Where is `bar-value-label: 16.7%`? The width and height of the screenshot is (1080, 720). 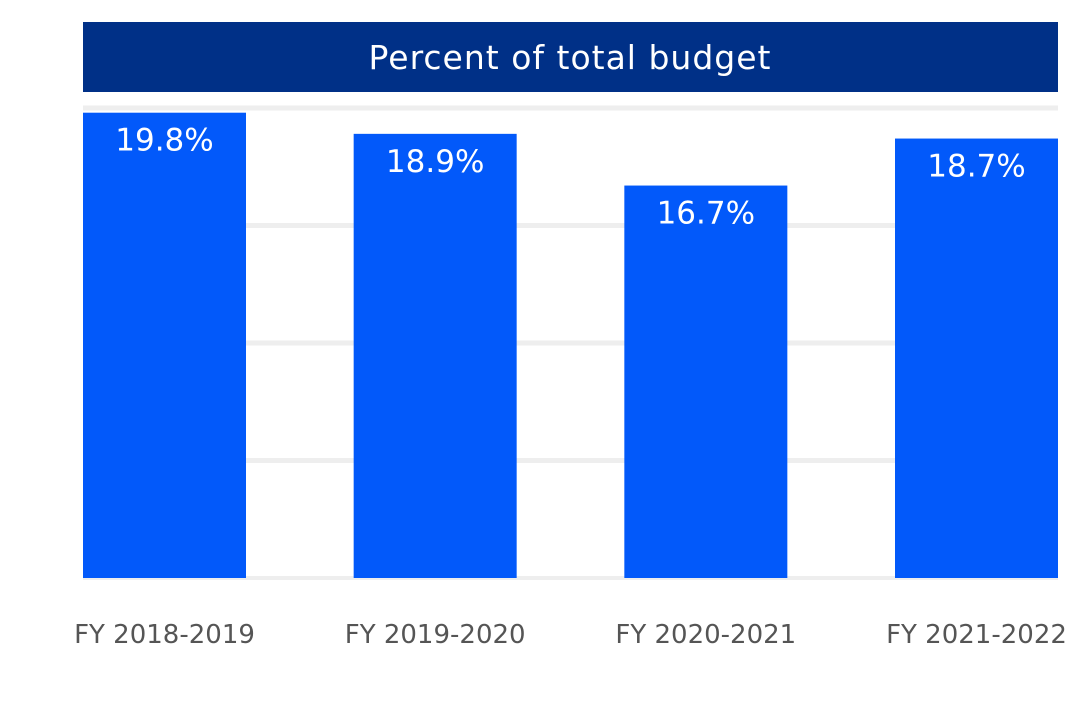
bar-value-label: 16.7% is located at coordinates (706, 214).